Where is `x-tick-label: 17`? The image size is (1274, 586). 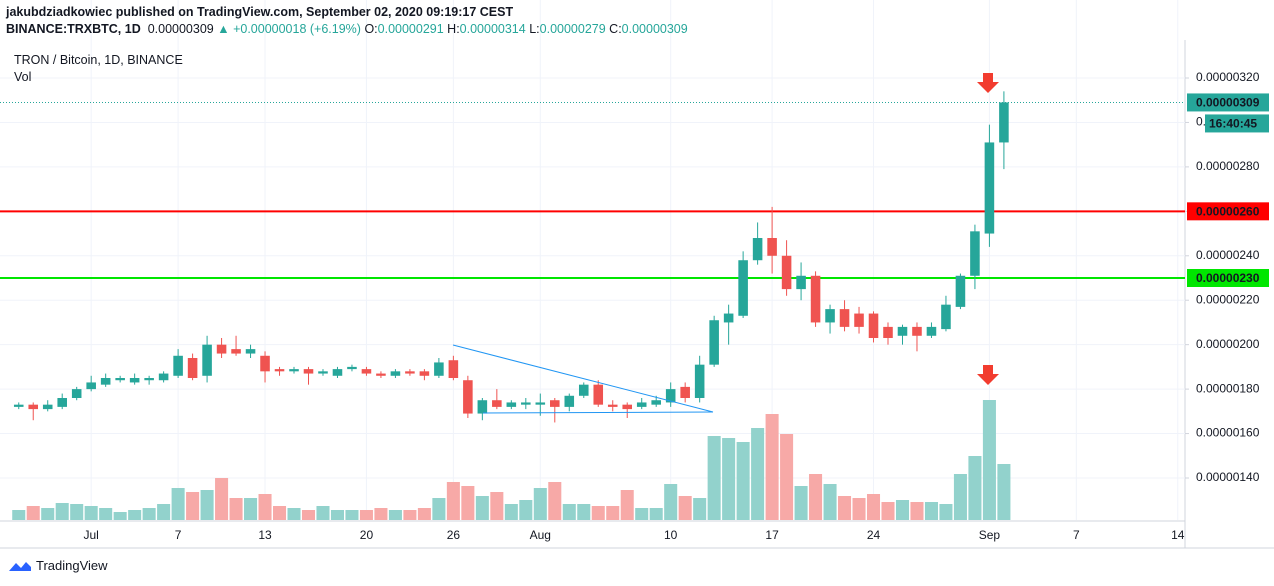
x-tick-label: 17 is located at coordinates (772, 535).